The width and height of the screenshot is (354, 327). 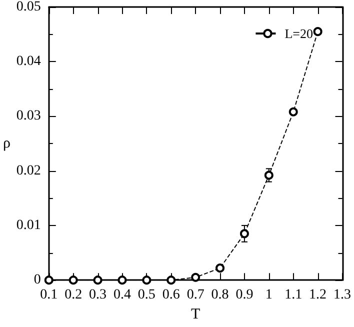 What do you see at coordinates (147, 295) in the screenshot?
I see `x-tick-label: 0.5` at bounding box center [147, 295].